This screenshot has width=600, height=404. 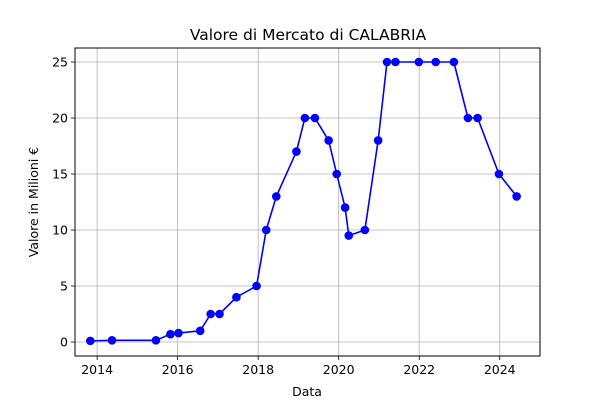 I want to click on y-tick-label: 10, so click(x=60, y=230).